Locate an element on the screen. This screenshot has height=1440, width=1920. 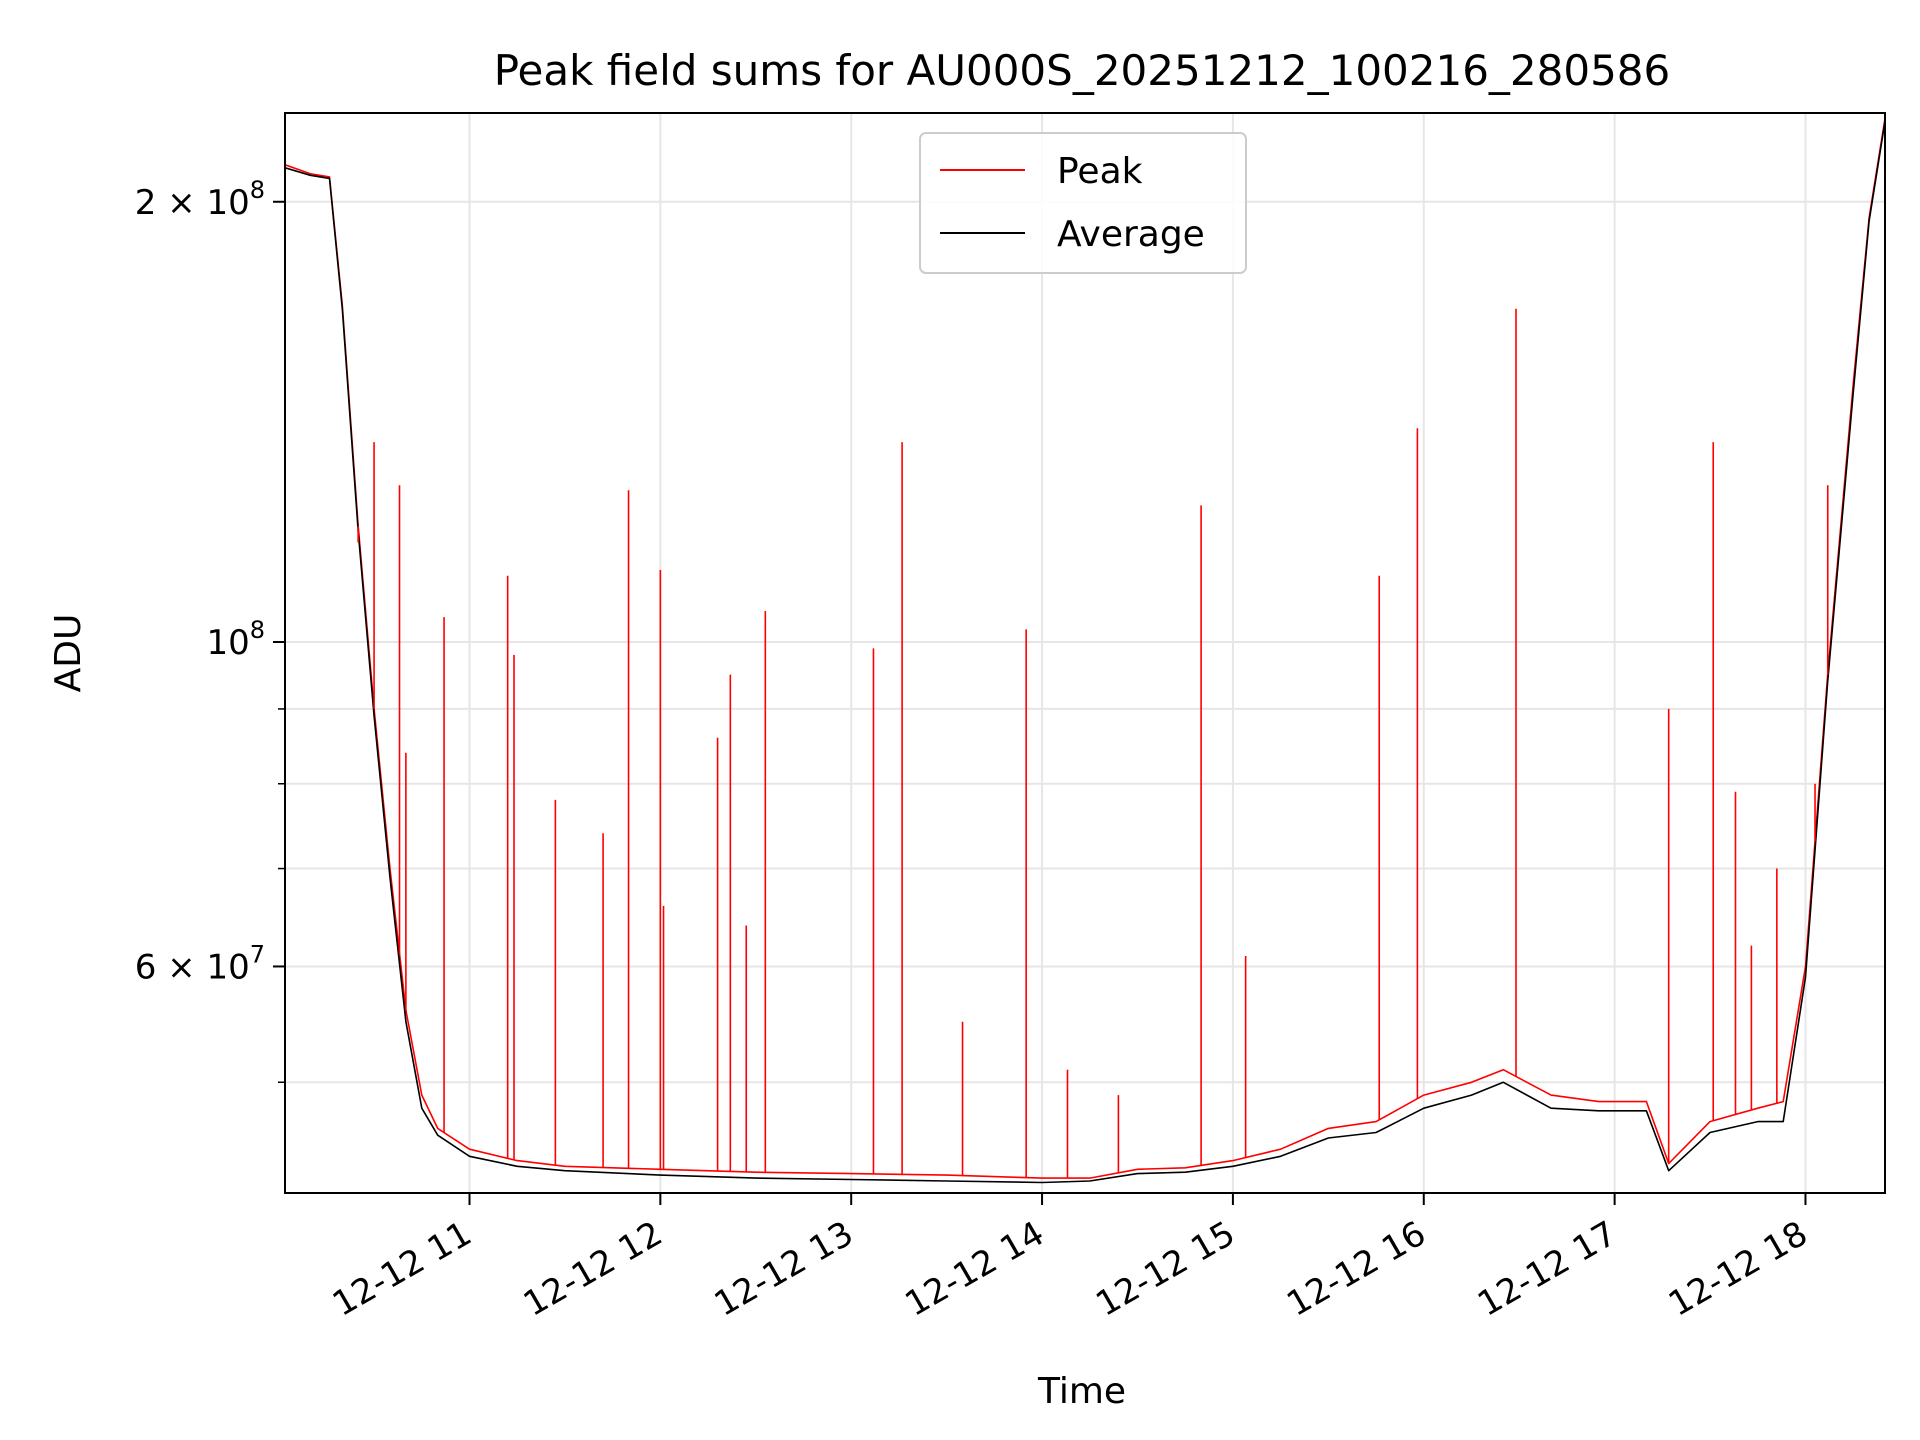
legend-frame is located at coordinates (1083, 203).